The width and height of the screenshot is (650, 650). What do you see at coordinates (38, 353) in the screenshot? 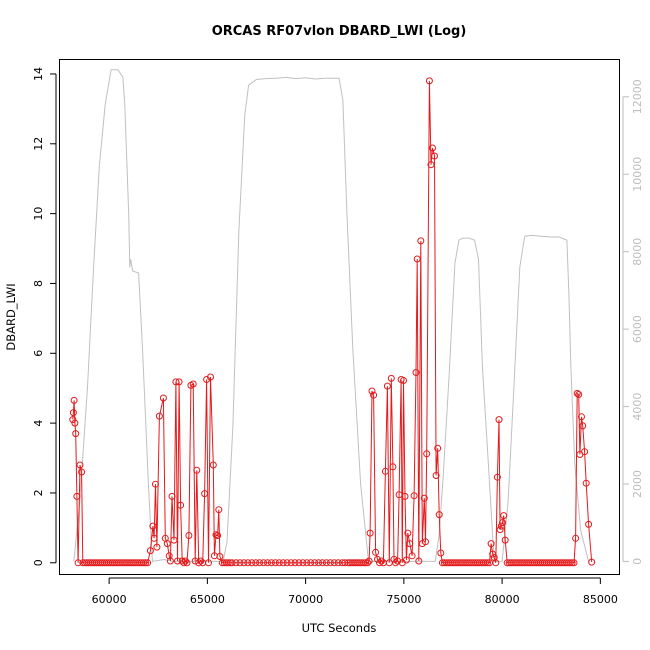
I see `y-tick-label: 6` at bounding box center [38, 353].